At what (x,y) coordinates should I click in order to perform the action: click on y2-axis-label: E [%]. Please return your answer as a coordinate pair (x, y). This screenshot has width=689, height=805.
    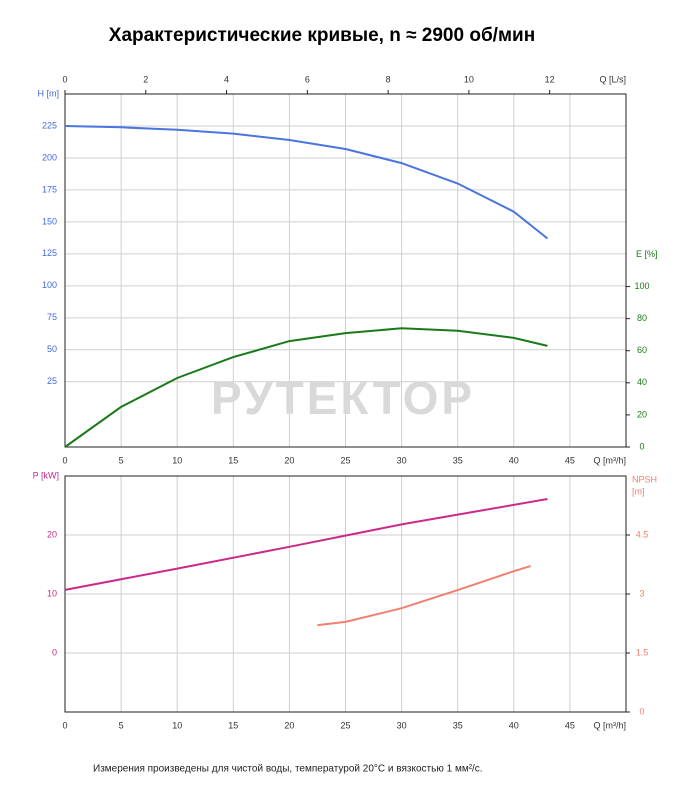
    Looking at the image, I should click on (647, 254).